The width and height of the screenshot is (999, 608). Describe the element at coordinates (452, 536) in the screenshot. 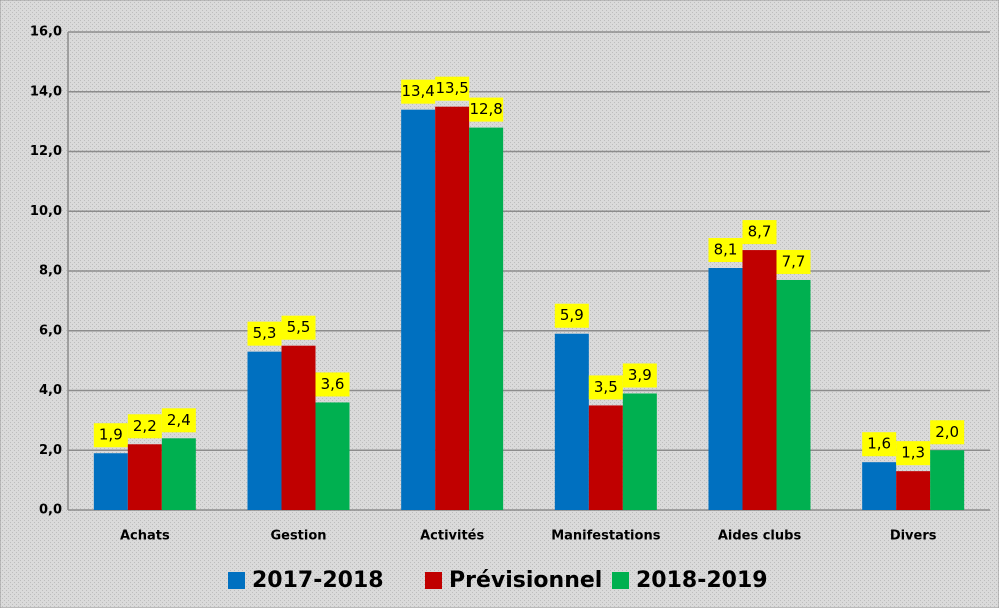

I see `x-tick-label: Activités` at that location.